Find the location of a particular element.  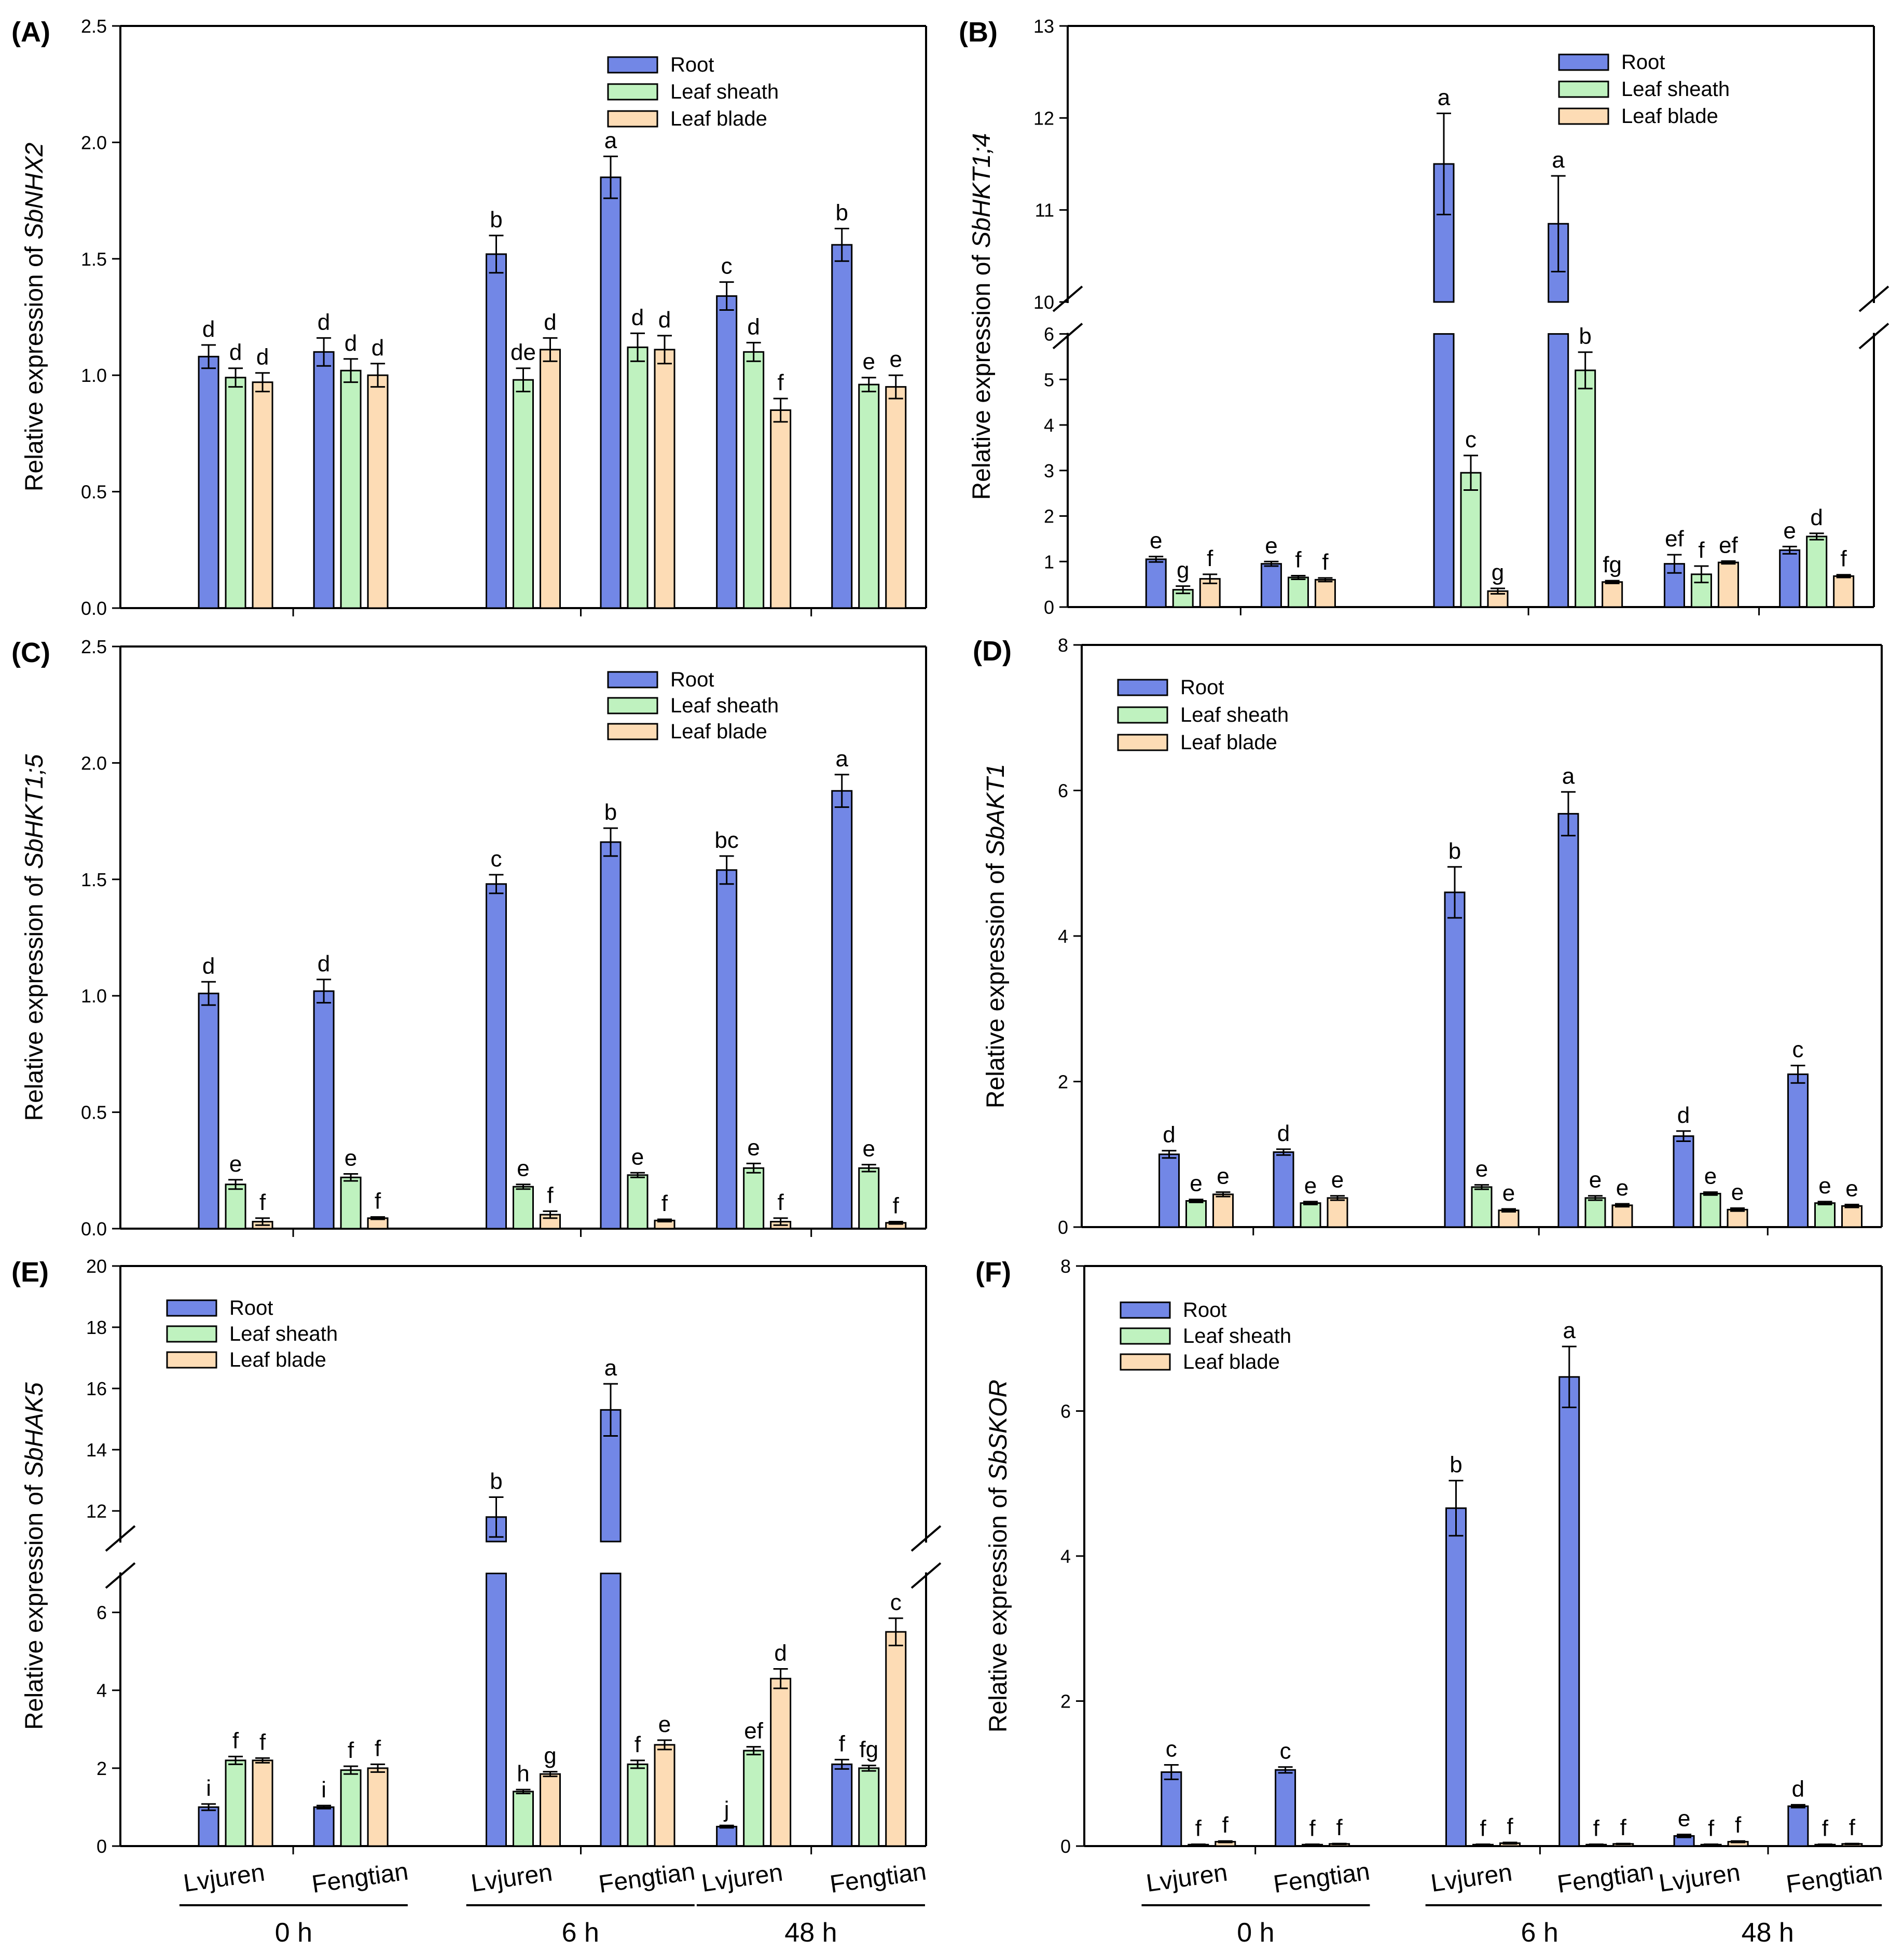

y-tick-label: 4 is located at coordinates (1065, 1556).